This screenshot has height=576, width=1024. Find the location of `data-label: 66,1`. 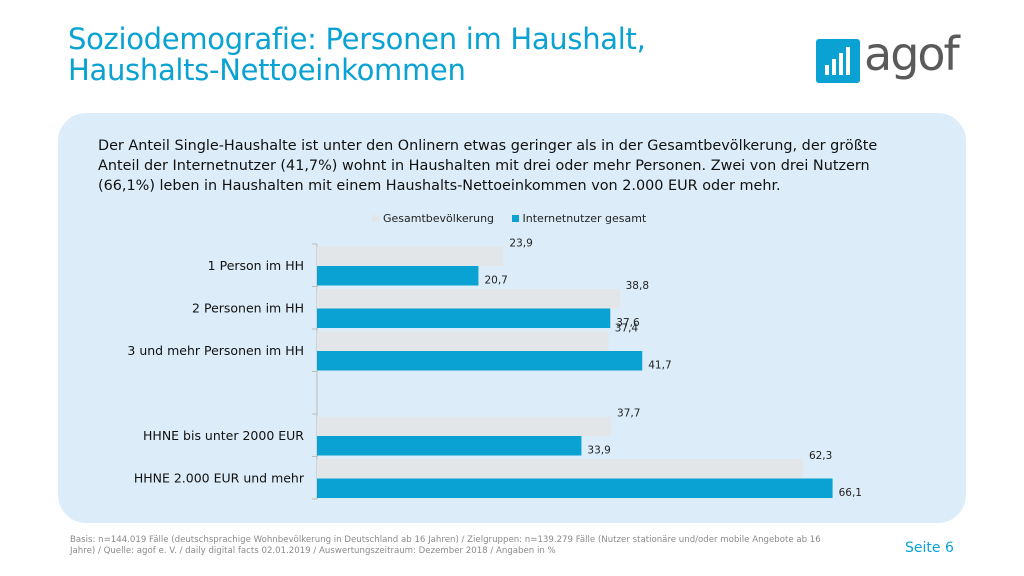

data-label: 66,1 is located at coordinates (850, 493).